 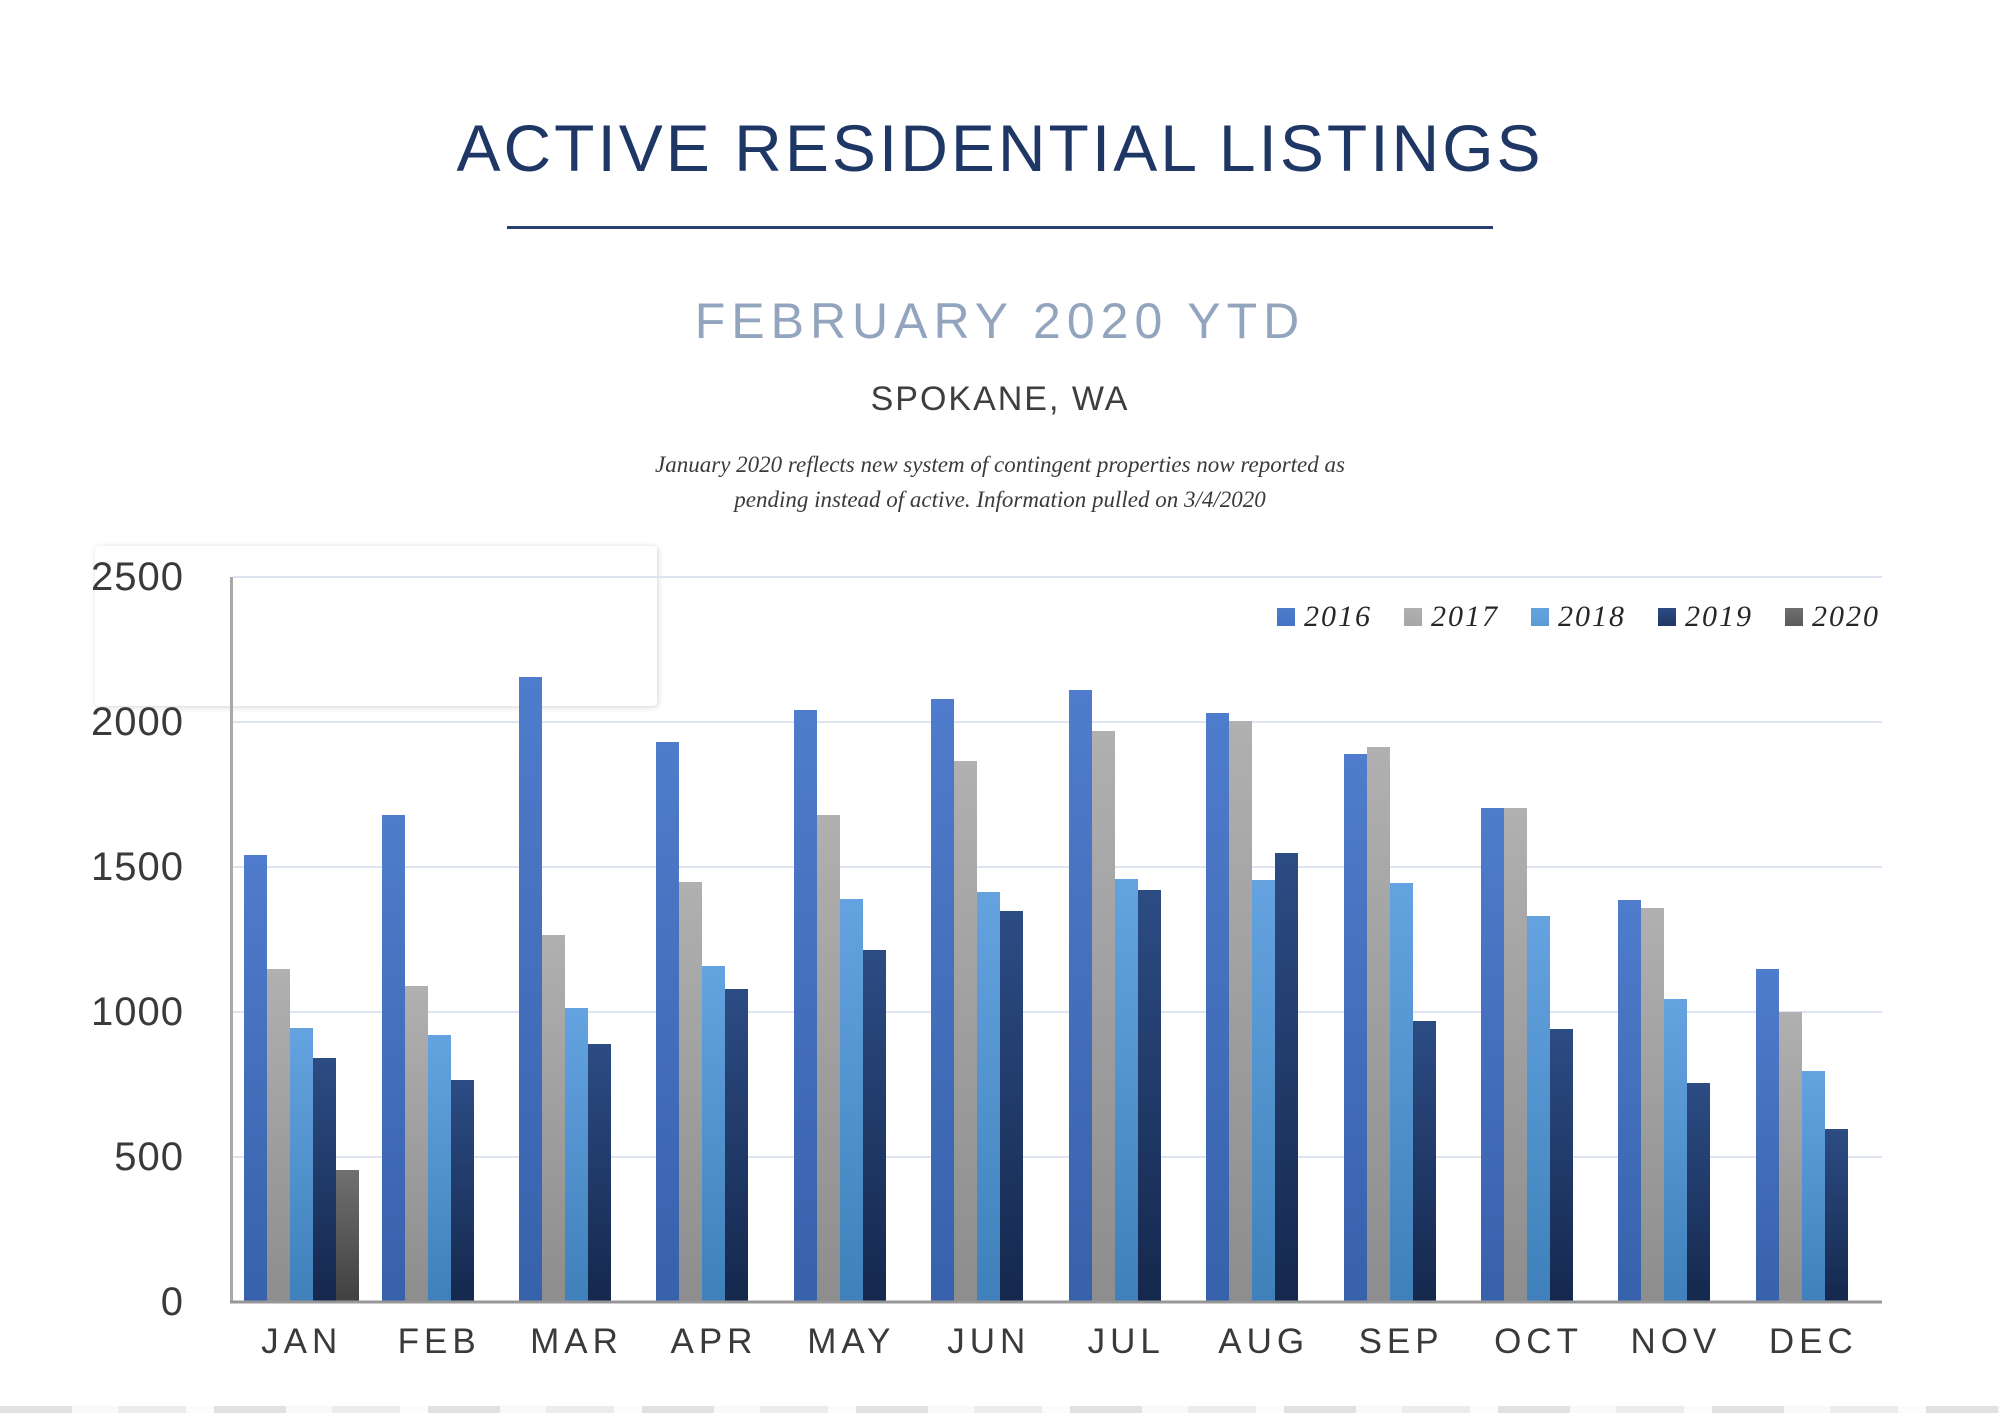 What do you see at coordinates (1287, 1077) in the screenshot?
I see `bar-2019-aug` at bounding box center [1287, 1077].